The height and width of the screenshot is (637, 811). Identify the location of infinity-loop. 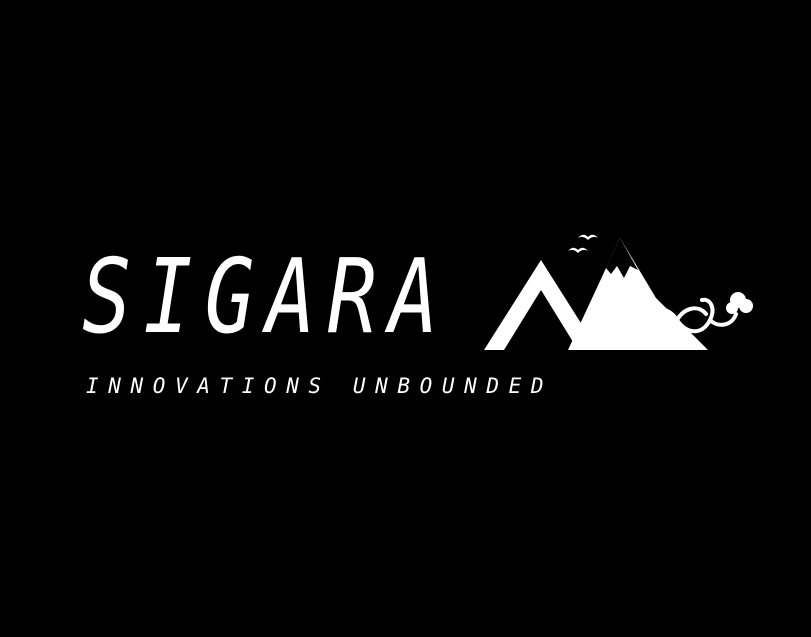
(676, 317).